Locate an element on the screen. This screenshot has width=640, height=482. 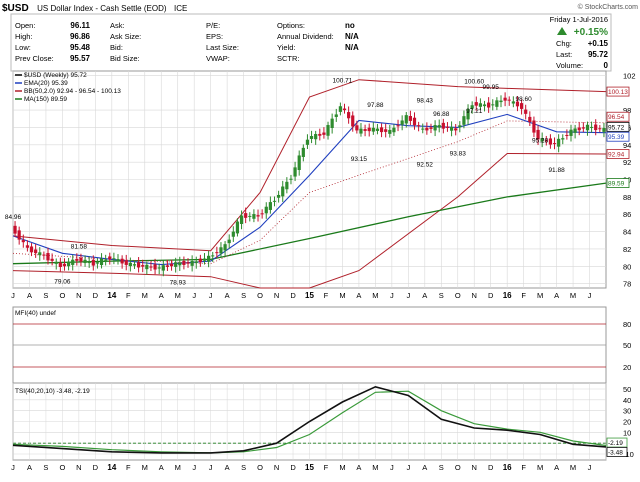
x-tick-label: O is located at coordinates (260, 295).